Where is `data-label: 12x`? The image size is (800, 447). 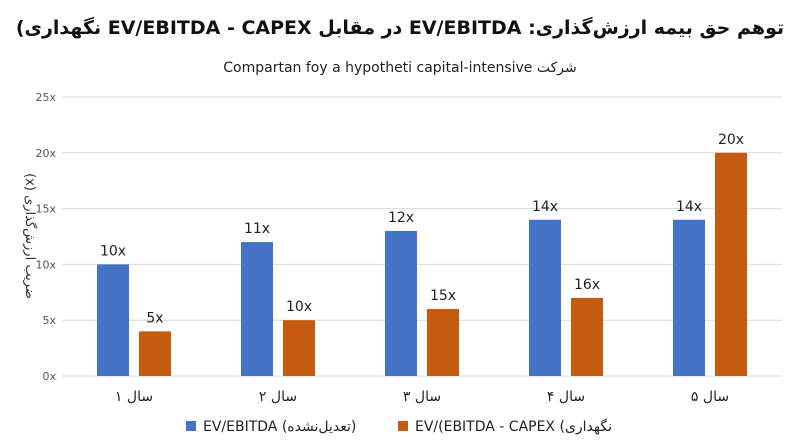
data-label: 12x is located at coordinates (401, 218).